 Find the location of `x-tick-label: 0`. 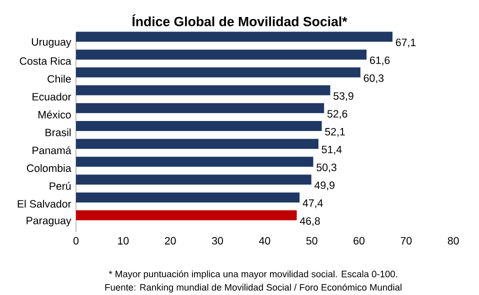

x-tick-label: 0 is located at coordinates (76, 241).